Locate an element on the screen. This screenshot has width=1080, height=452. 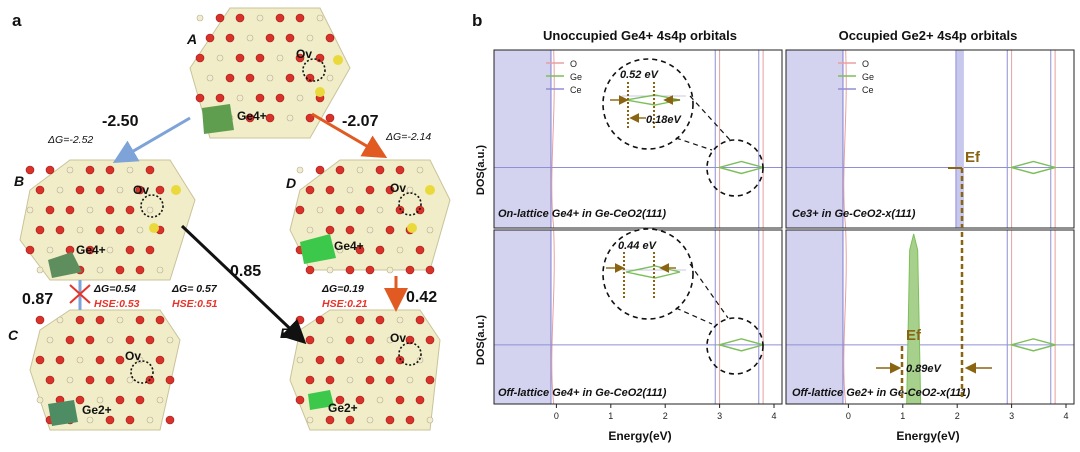
gap-0.44: 0.44 eV is located at coordinates (638, 246).